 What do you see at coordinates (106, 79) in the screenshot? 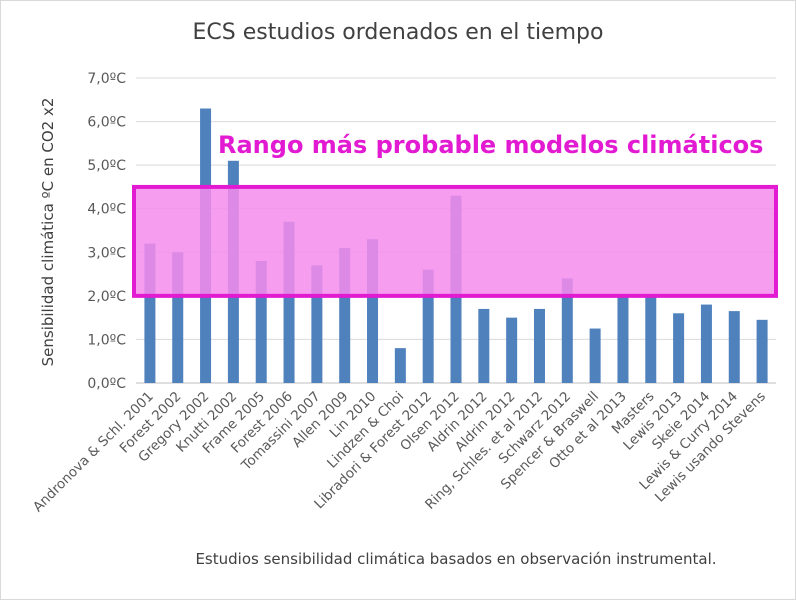
I see `y-tick-label: 7,0ºC` at bounding box center [106, 79].